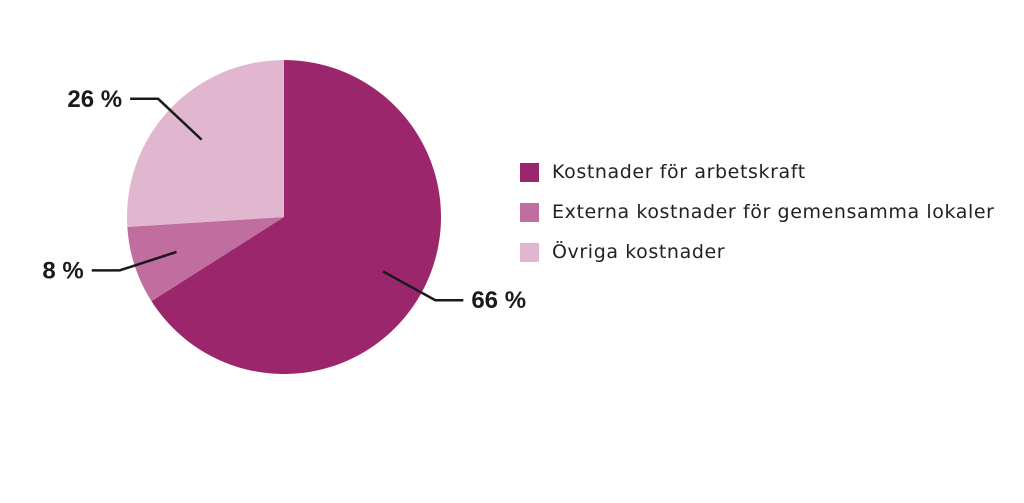 This screenshot has height=503, width=1024. Describe the element at coordinates (94, 99) in the screenshot. I see `value-label-ovriga: 26 %` at that location.